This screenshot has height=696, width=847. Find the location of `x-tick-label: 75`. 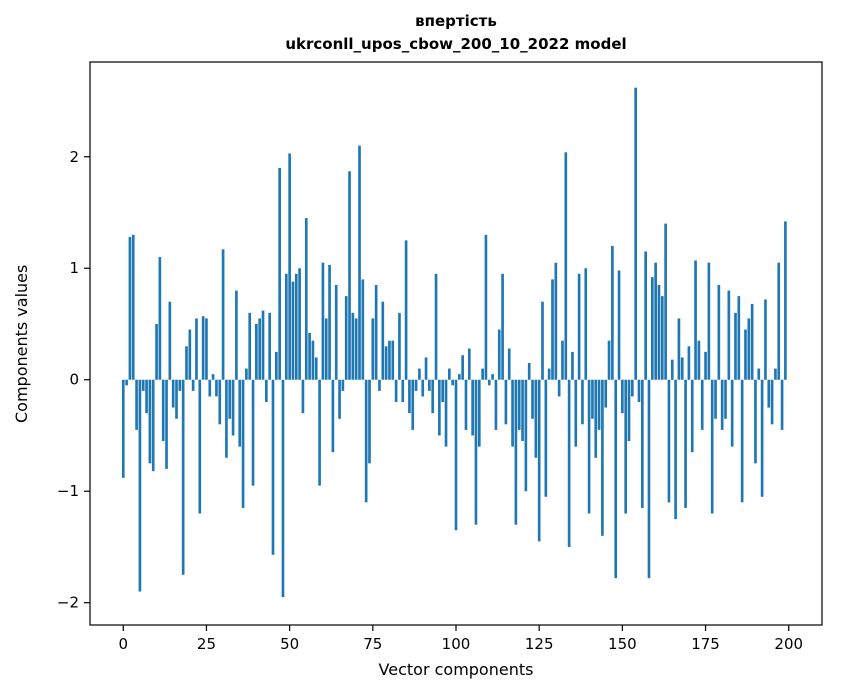

x-tick-label: 75 is located at coordinates (372, 644).